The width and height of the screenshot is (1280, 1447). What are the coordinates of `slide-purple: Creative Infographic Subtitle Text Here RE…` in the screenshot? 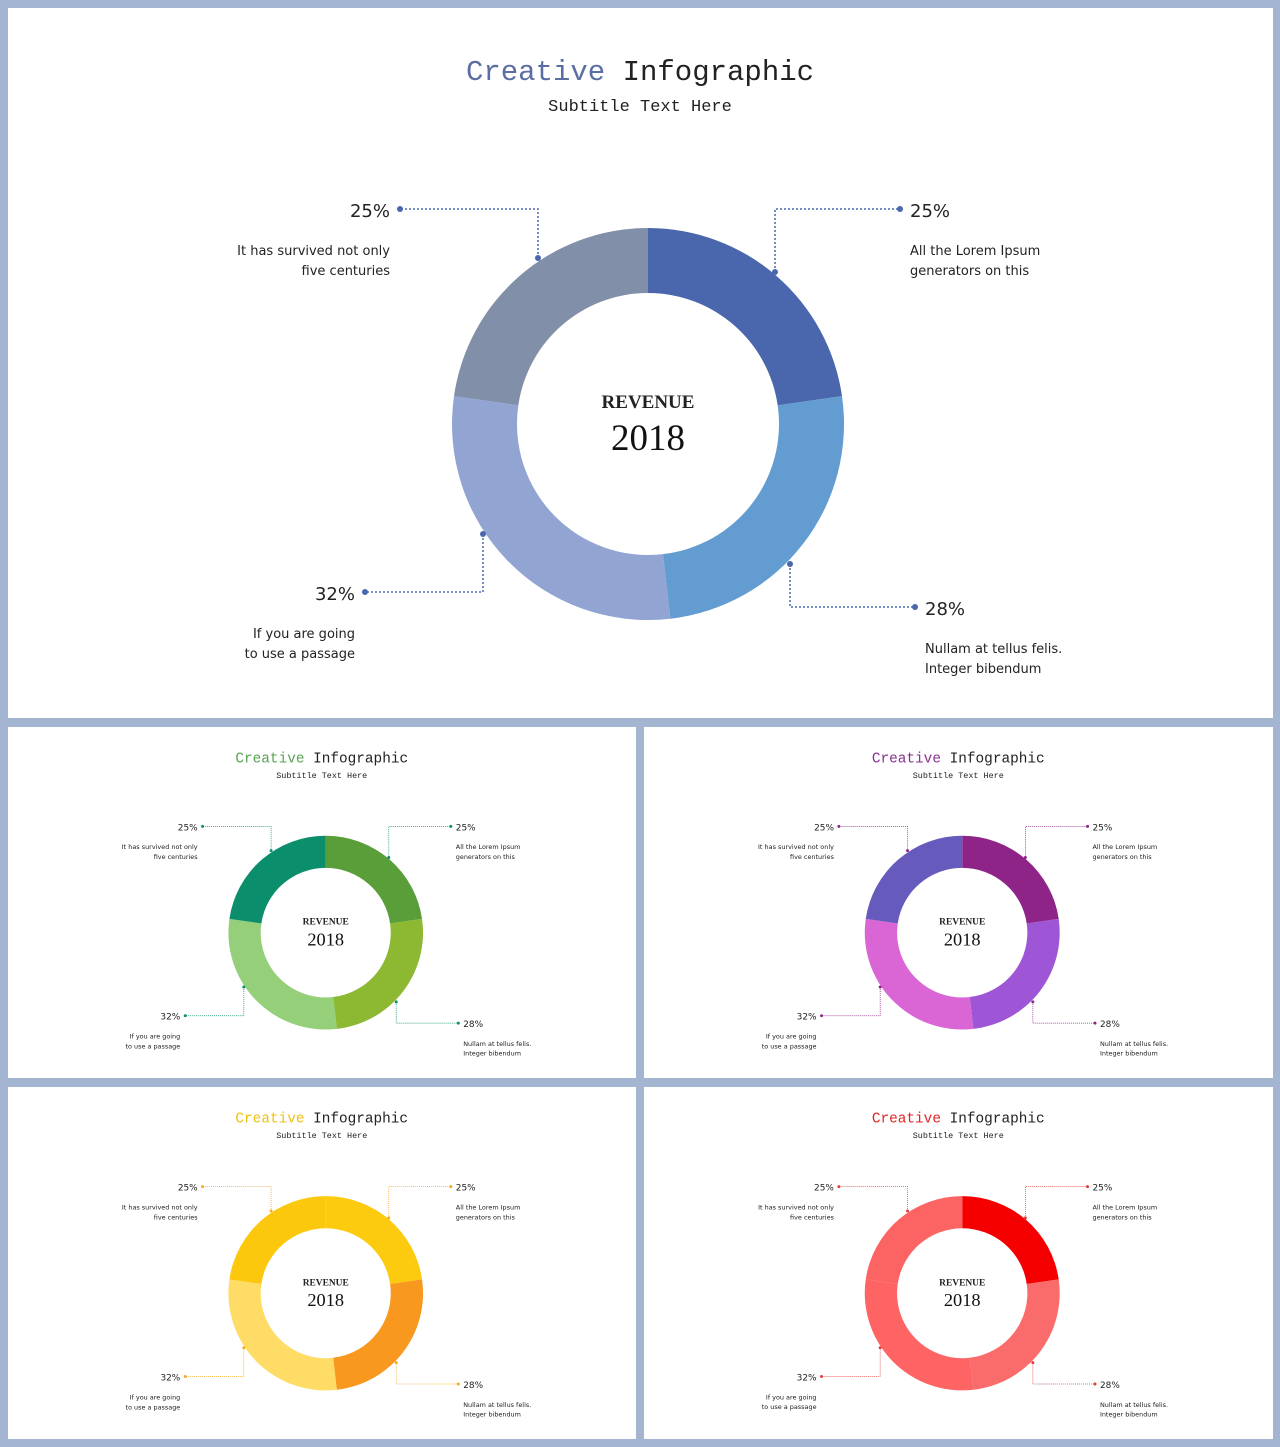 It's located at (958, 902).